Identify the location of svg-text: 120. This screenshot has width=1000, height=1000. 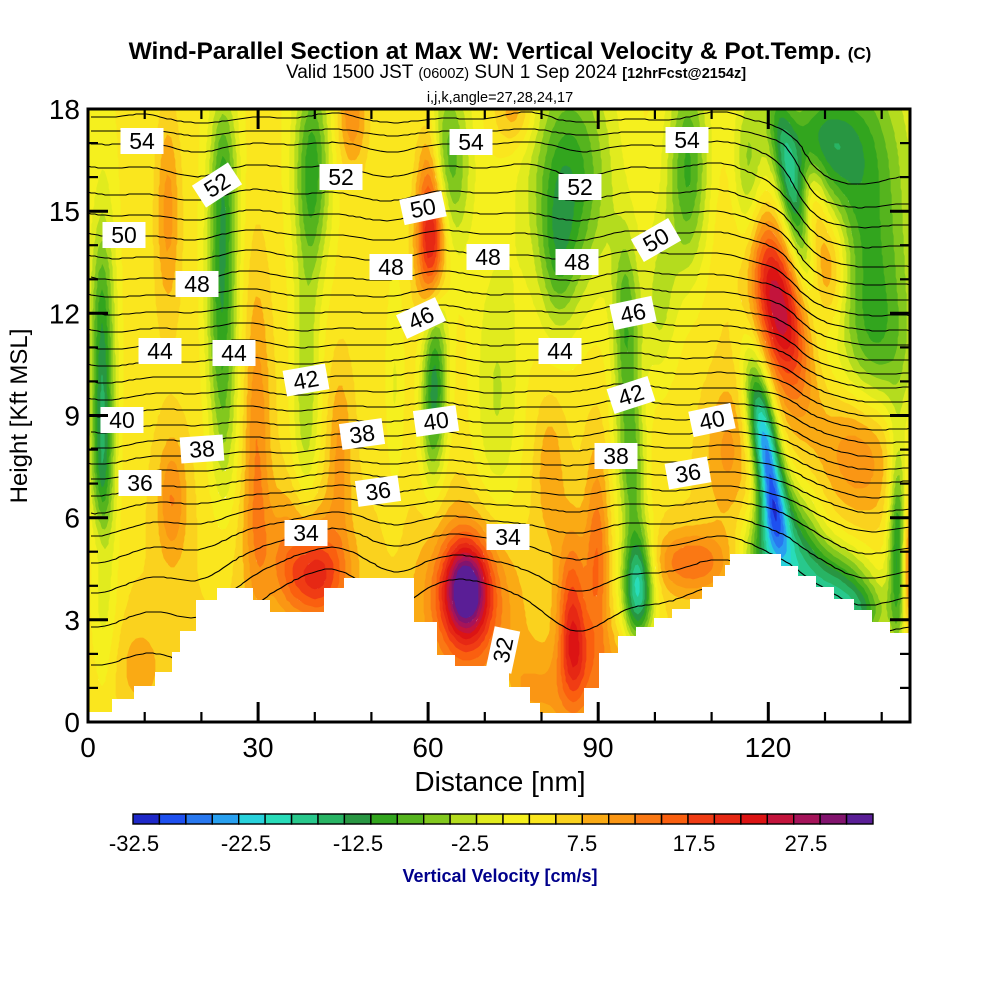
(768, 747).